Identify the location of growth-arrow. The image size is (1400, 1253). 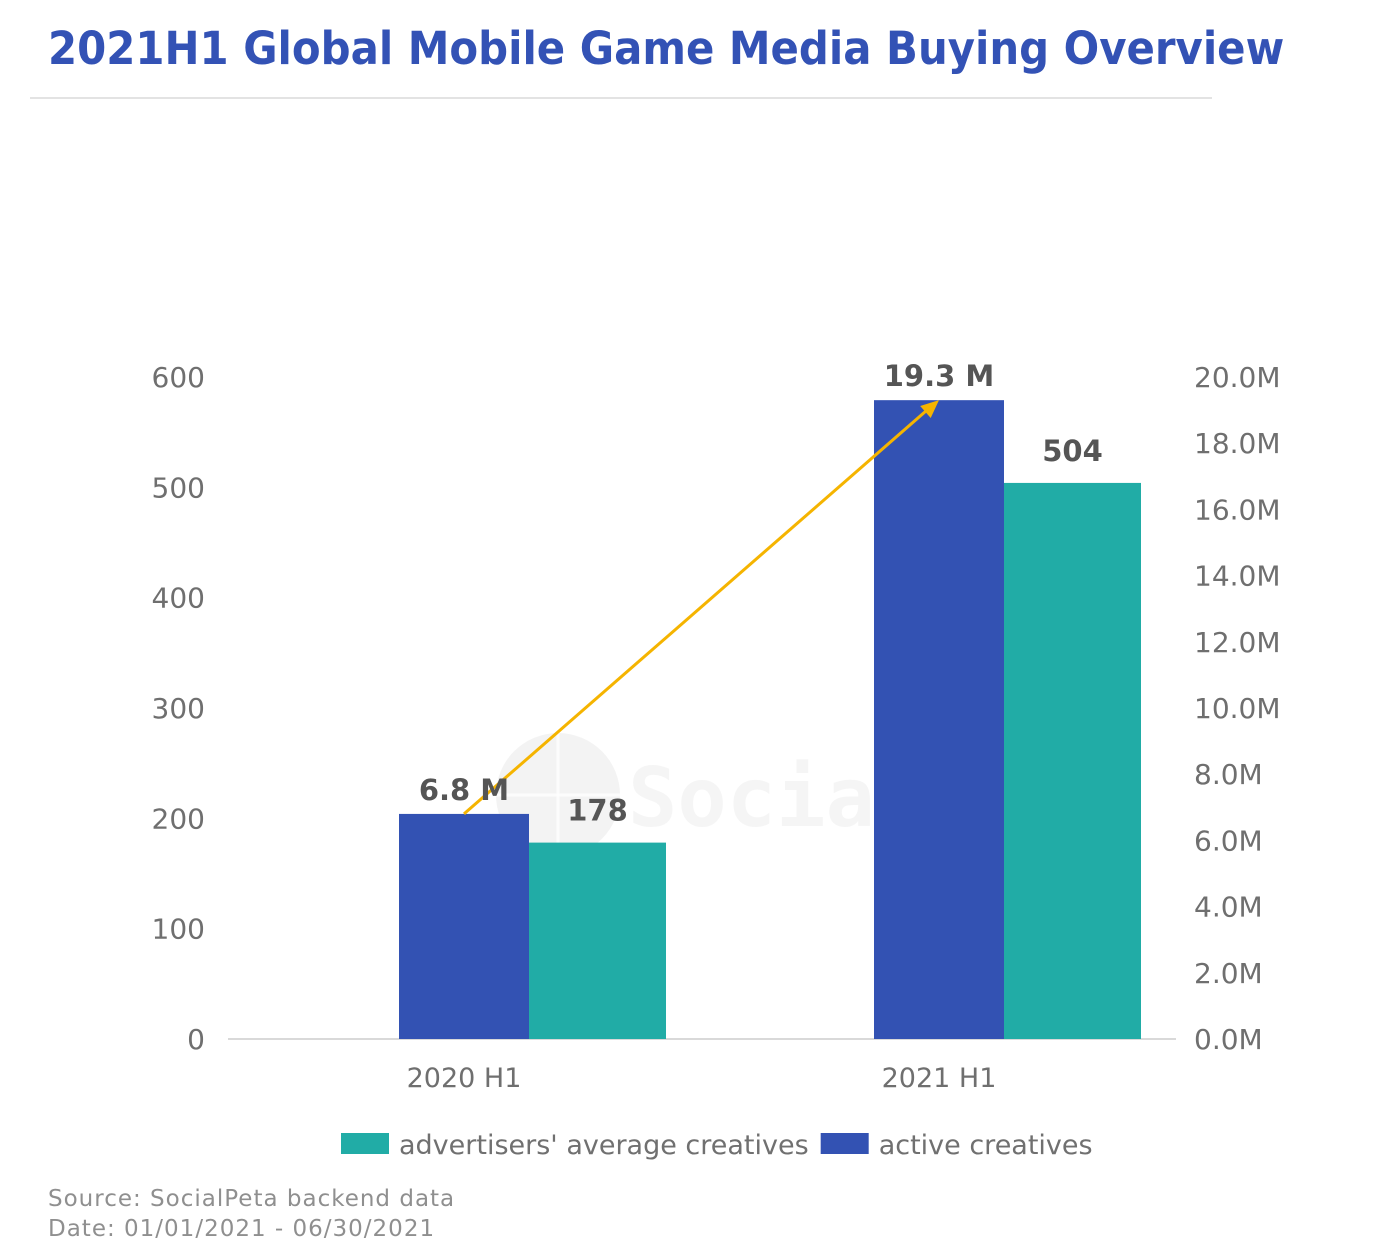
(701, 608).